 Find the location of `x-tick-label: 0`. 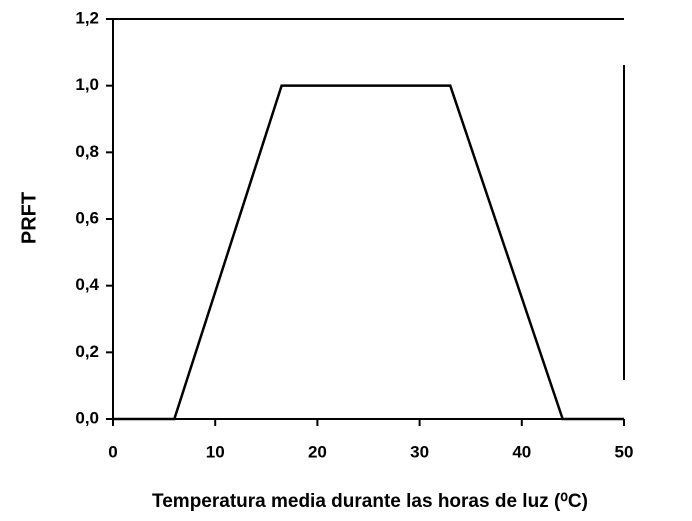

x-tick-label: 0 is located at coordinates (112, 451).